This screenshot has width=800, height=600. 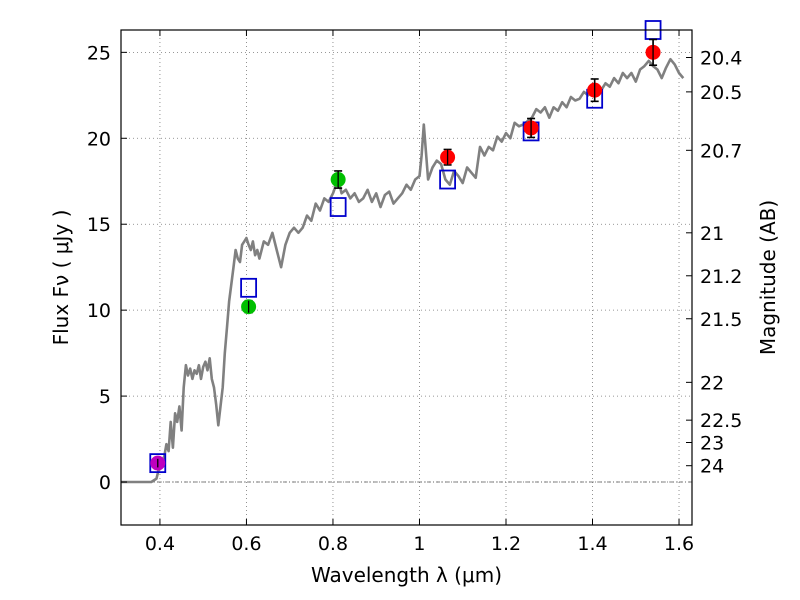 I want to click on x-tick-label: 0.4, so click(x=160, y=544).